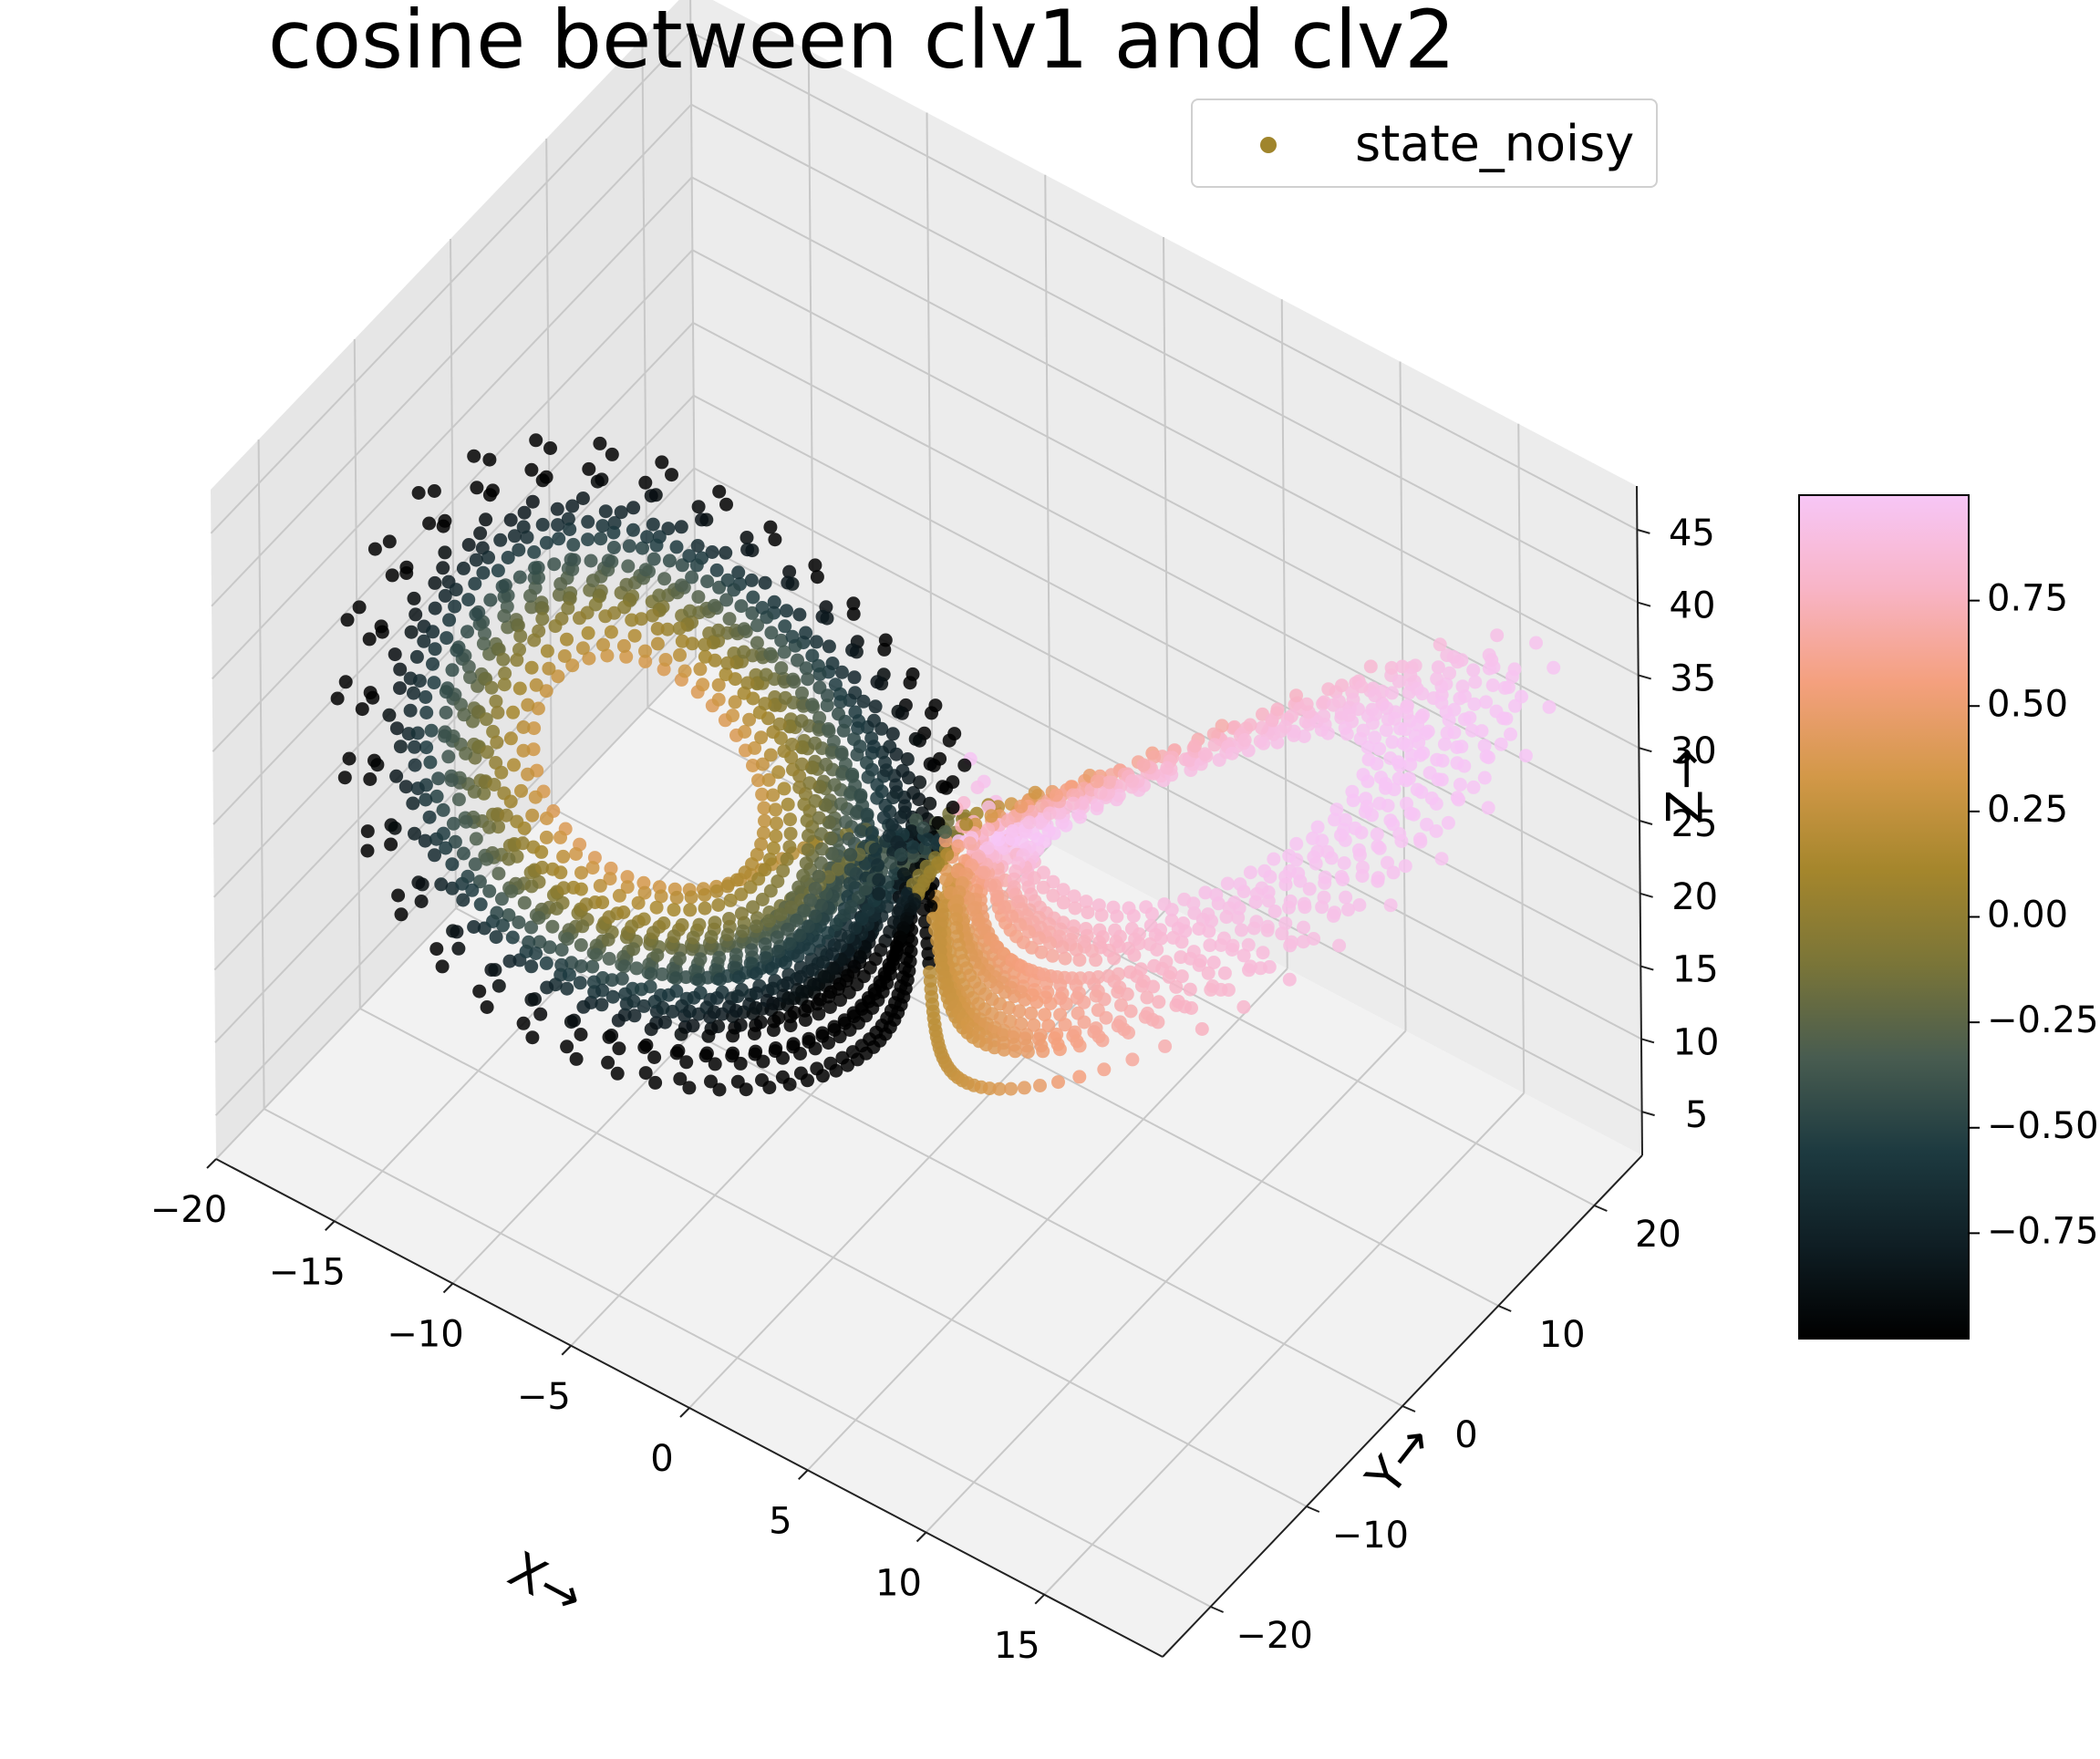 This screenshot has width=2100, height=1759. I want to click on x-tick-label: −15, so click(307, 1272).